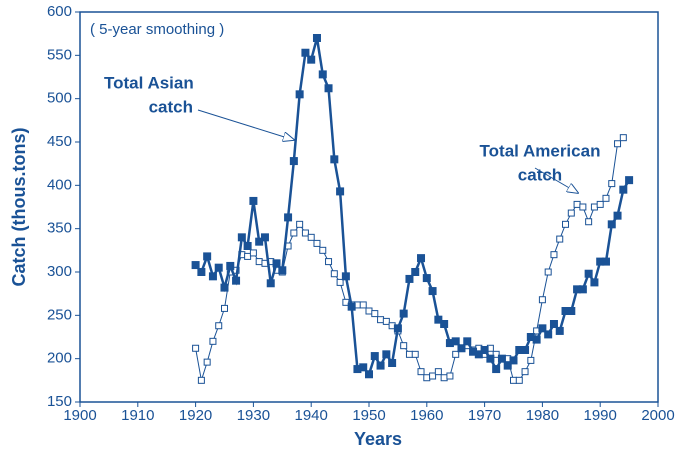  I want to click on y-tick-label: 250, so click(59, 314).